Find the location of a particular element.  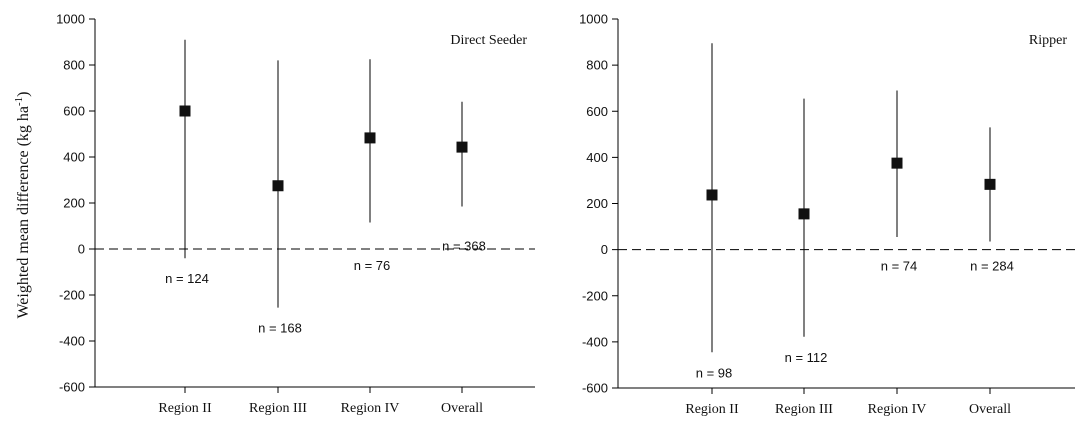

sample-size-label: n = 168 is located at coordinates (280, 328).